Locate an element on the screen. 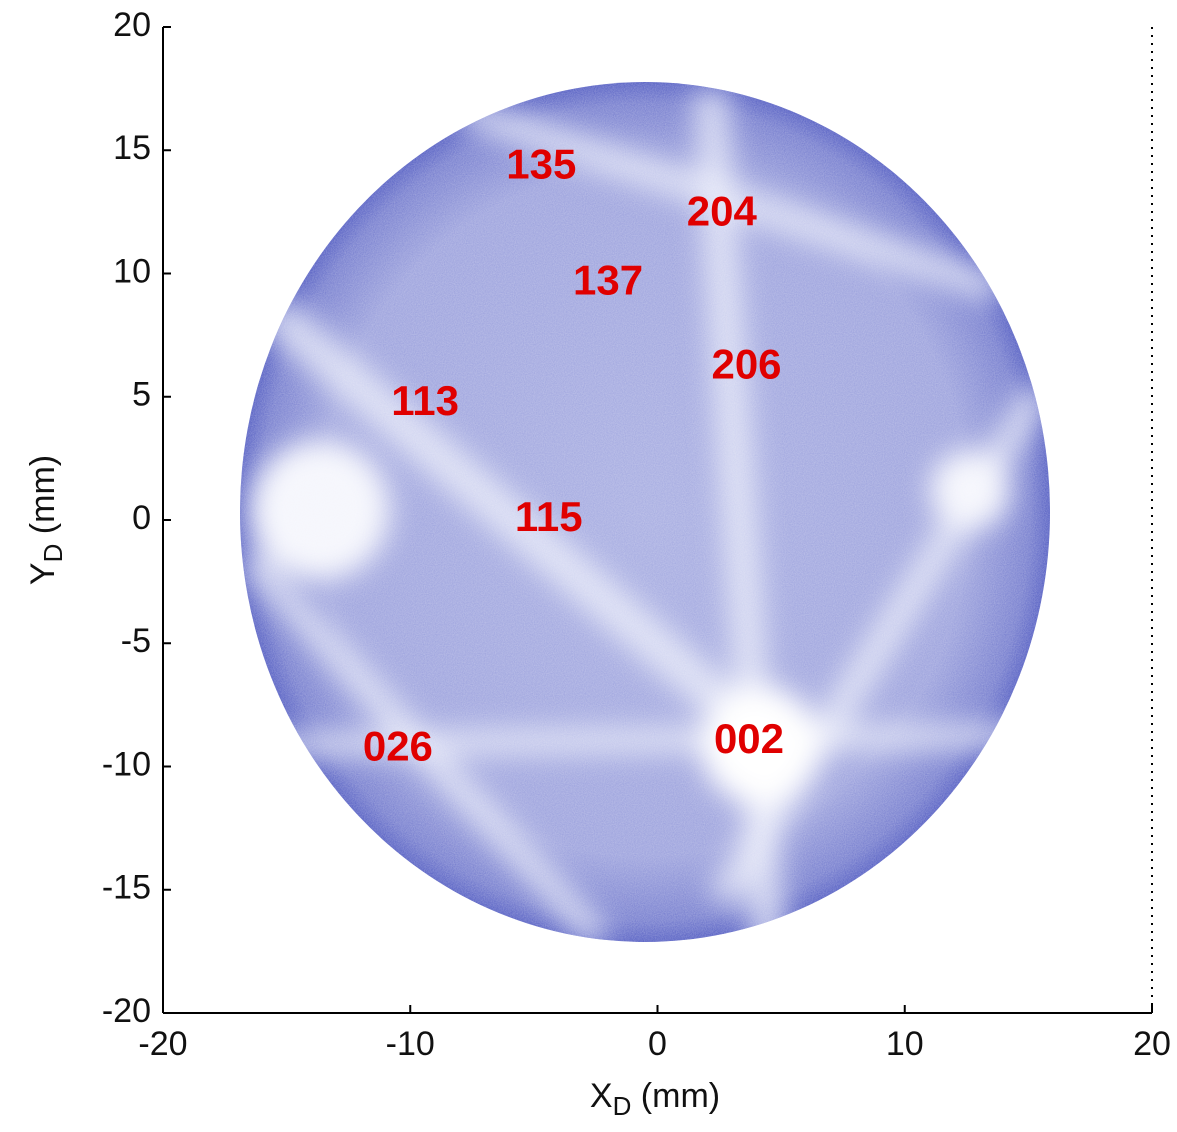 This screenshot has height=1132, width=1177. annotation: 206 is located at coordinates (746, 363).